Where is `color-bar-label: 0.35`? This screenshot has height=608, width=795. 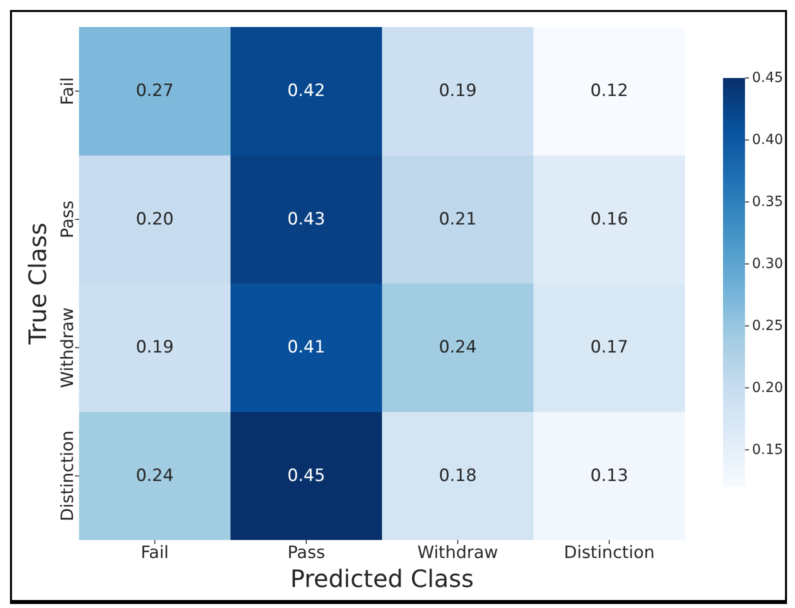 color-bar-label: 0.35 is located at coordinates (768, 202).